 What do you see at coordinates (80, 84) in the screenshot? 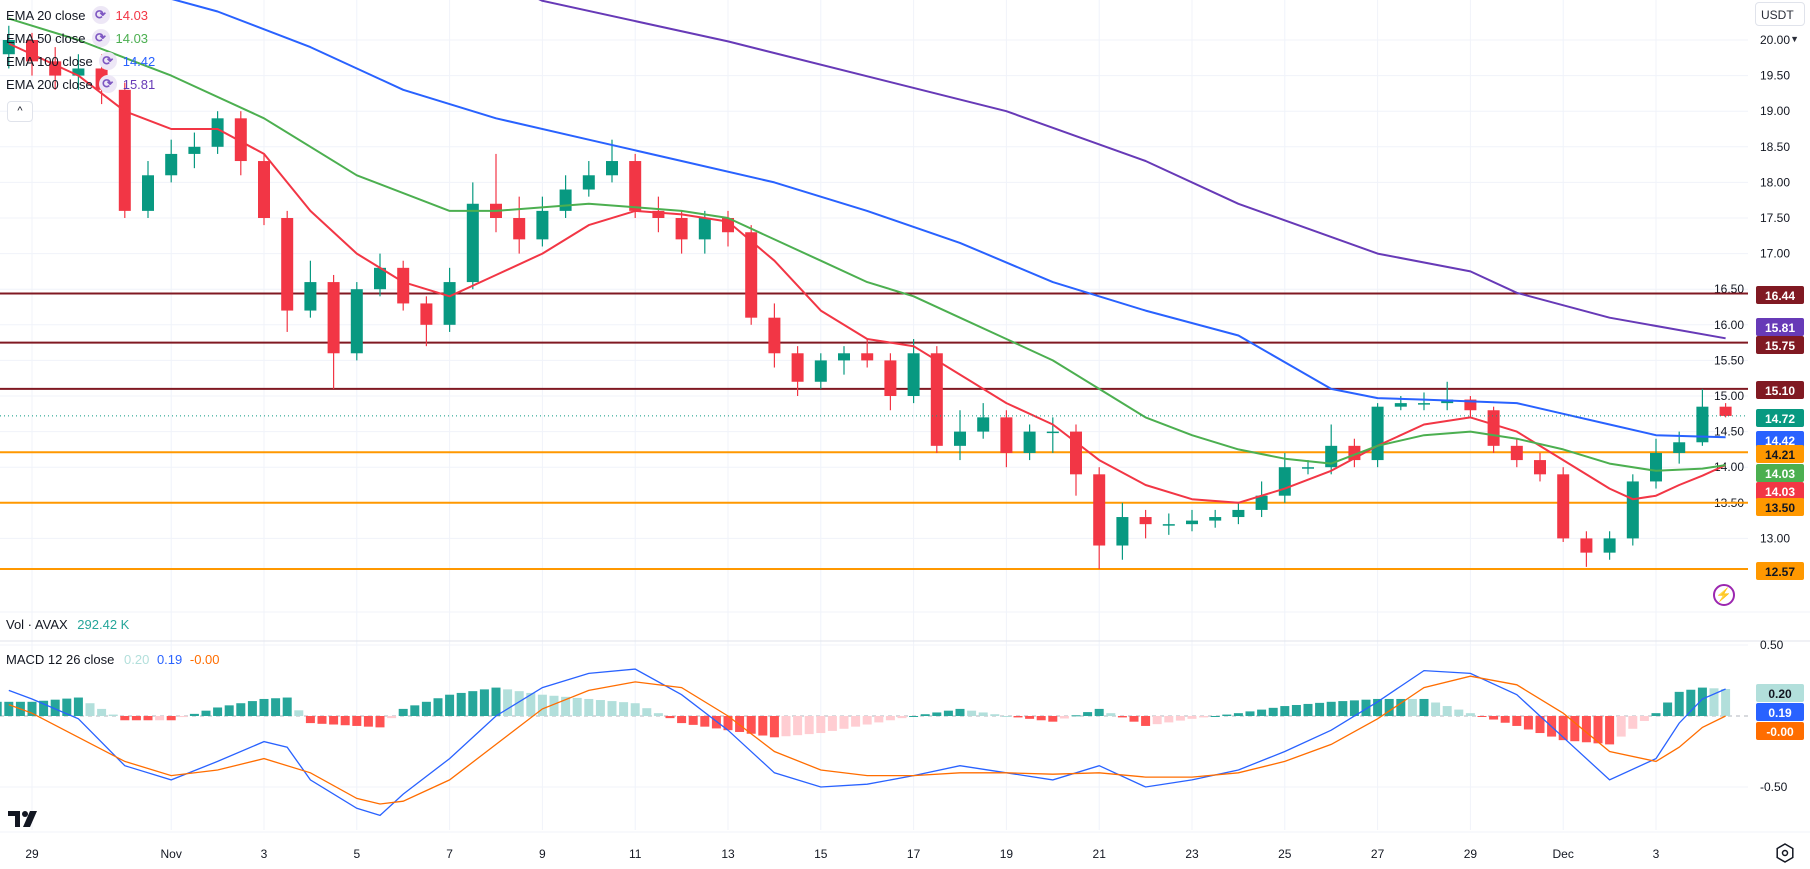
I see `legend-ema200: EMA 200 close ⟳ 15.81` at bounding box center [80, 84].